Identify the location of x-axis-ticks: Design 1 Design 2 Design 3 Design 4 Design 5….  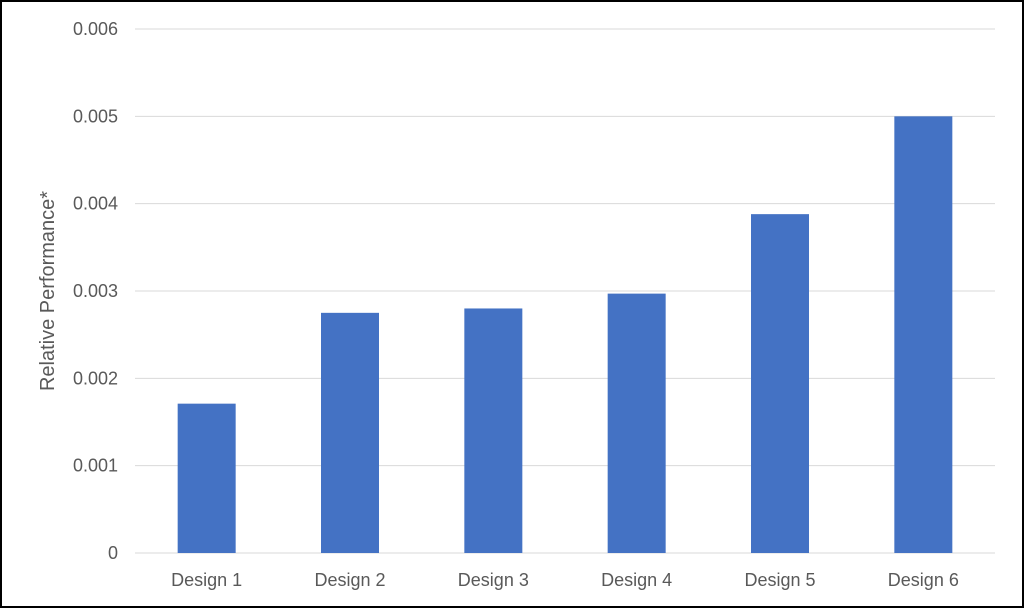
(565, 580).